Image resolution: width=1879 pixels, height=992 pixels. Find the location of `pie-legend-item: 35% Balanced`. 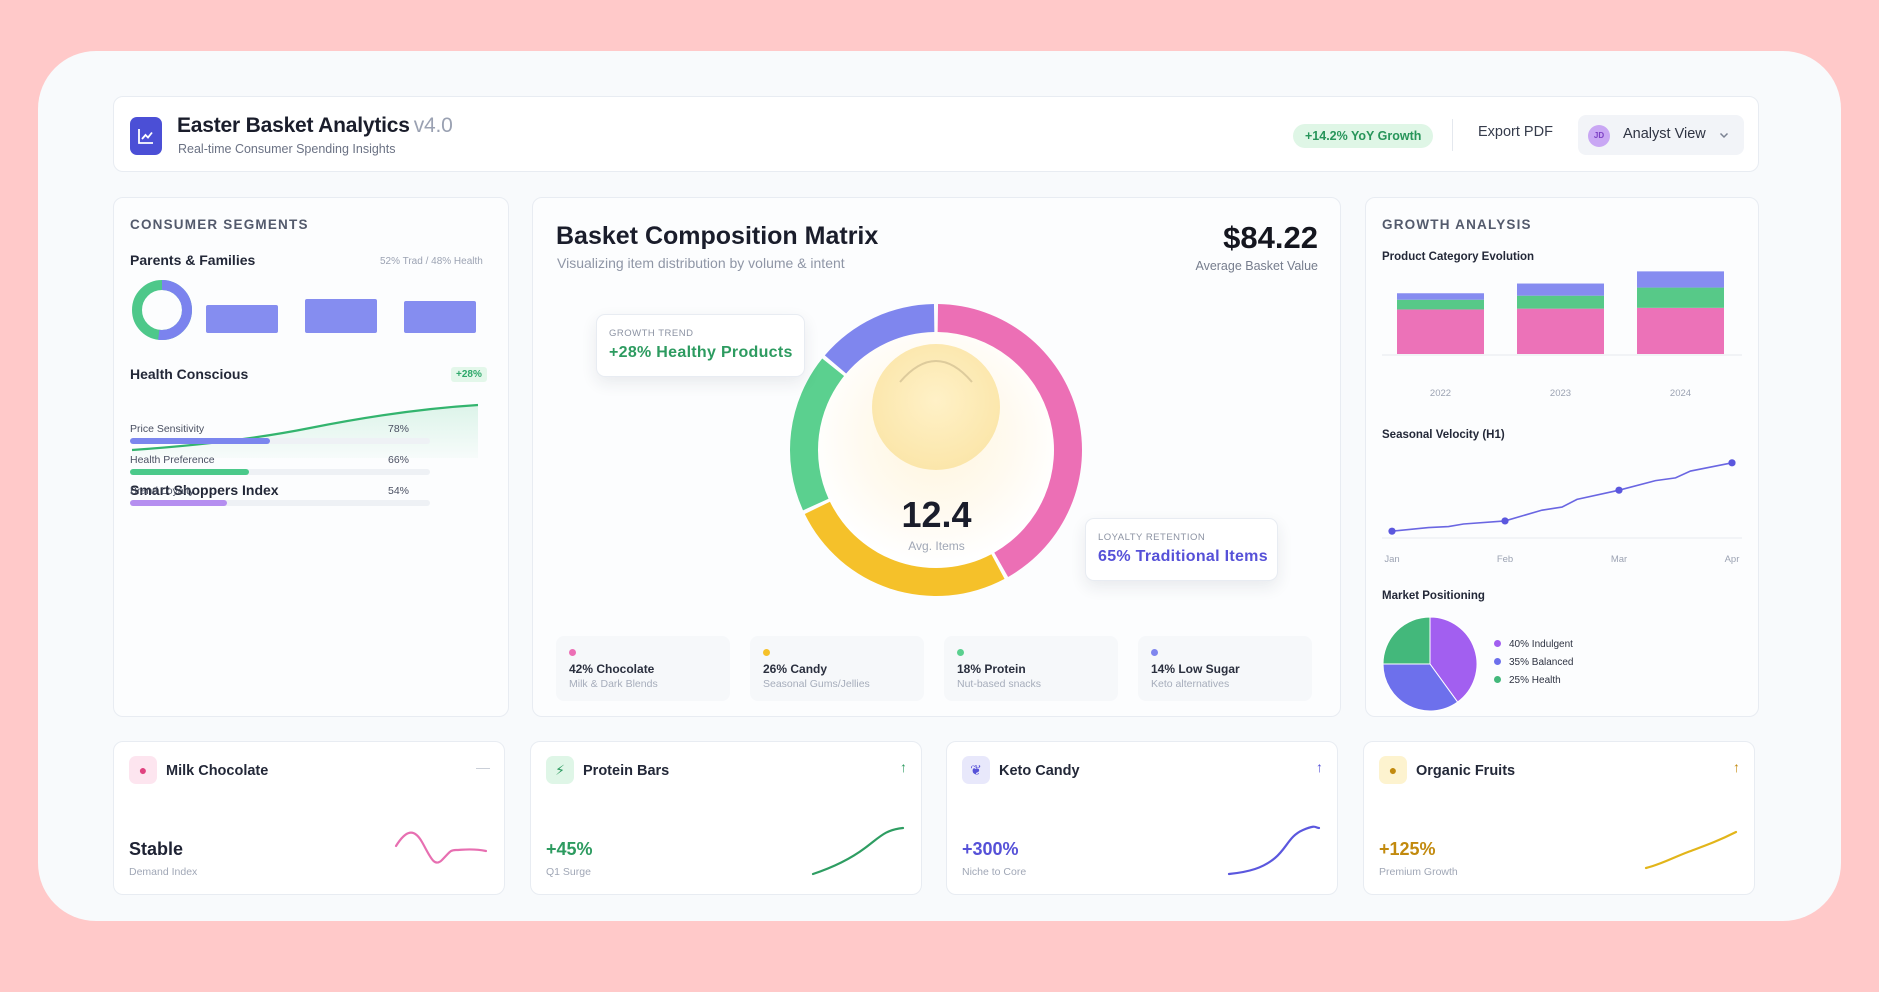

pie-legend-item: 35% Balanced is located at coordinates (1534, 662).